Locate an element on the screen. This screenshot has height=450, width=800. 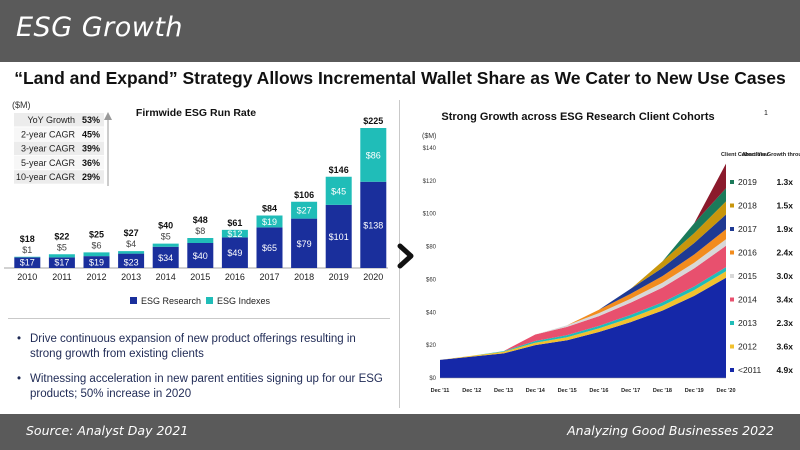
bar-total-label: $40 is located at coordinates (165, 226).